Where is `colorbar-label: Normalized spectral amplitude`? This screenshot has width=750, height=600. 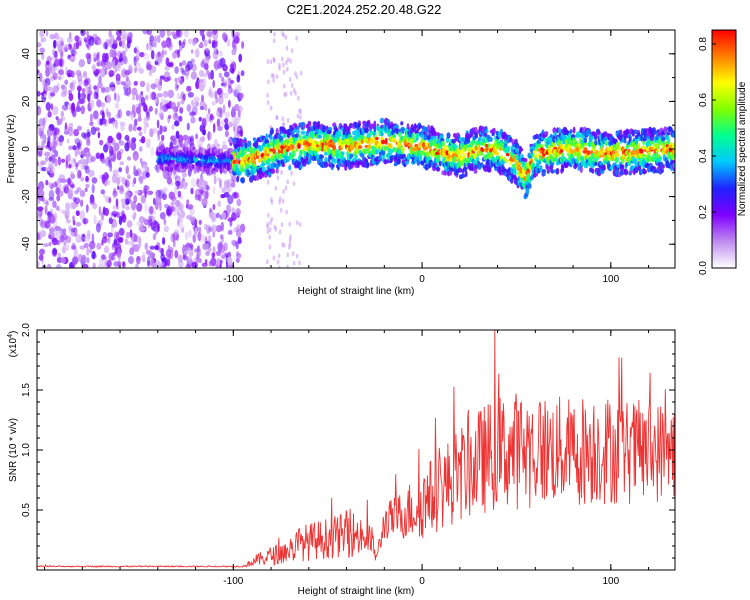 colorbar-label: Normalized spectral amplitude is located at coordinates (742, 148).